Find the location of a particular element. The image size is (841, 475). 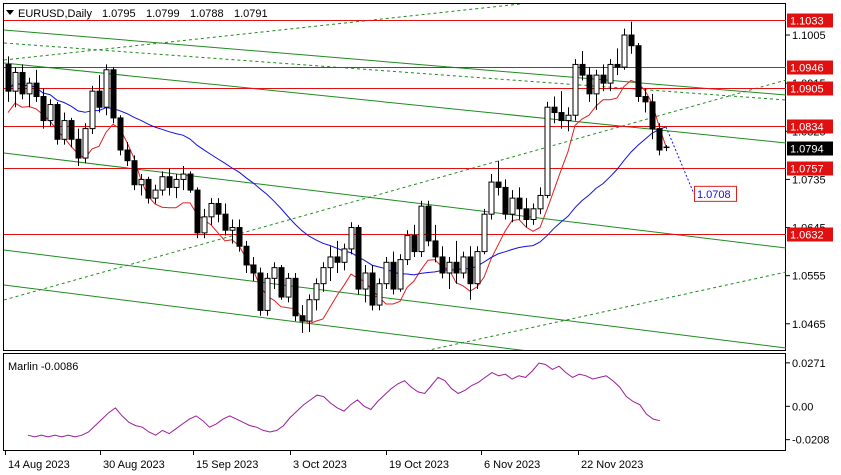

channel-dash-upper is located at coordinates (395, 71).